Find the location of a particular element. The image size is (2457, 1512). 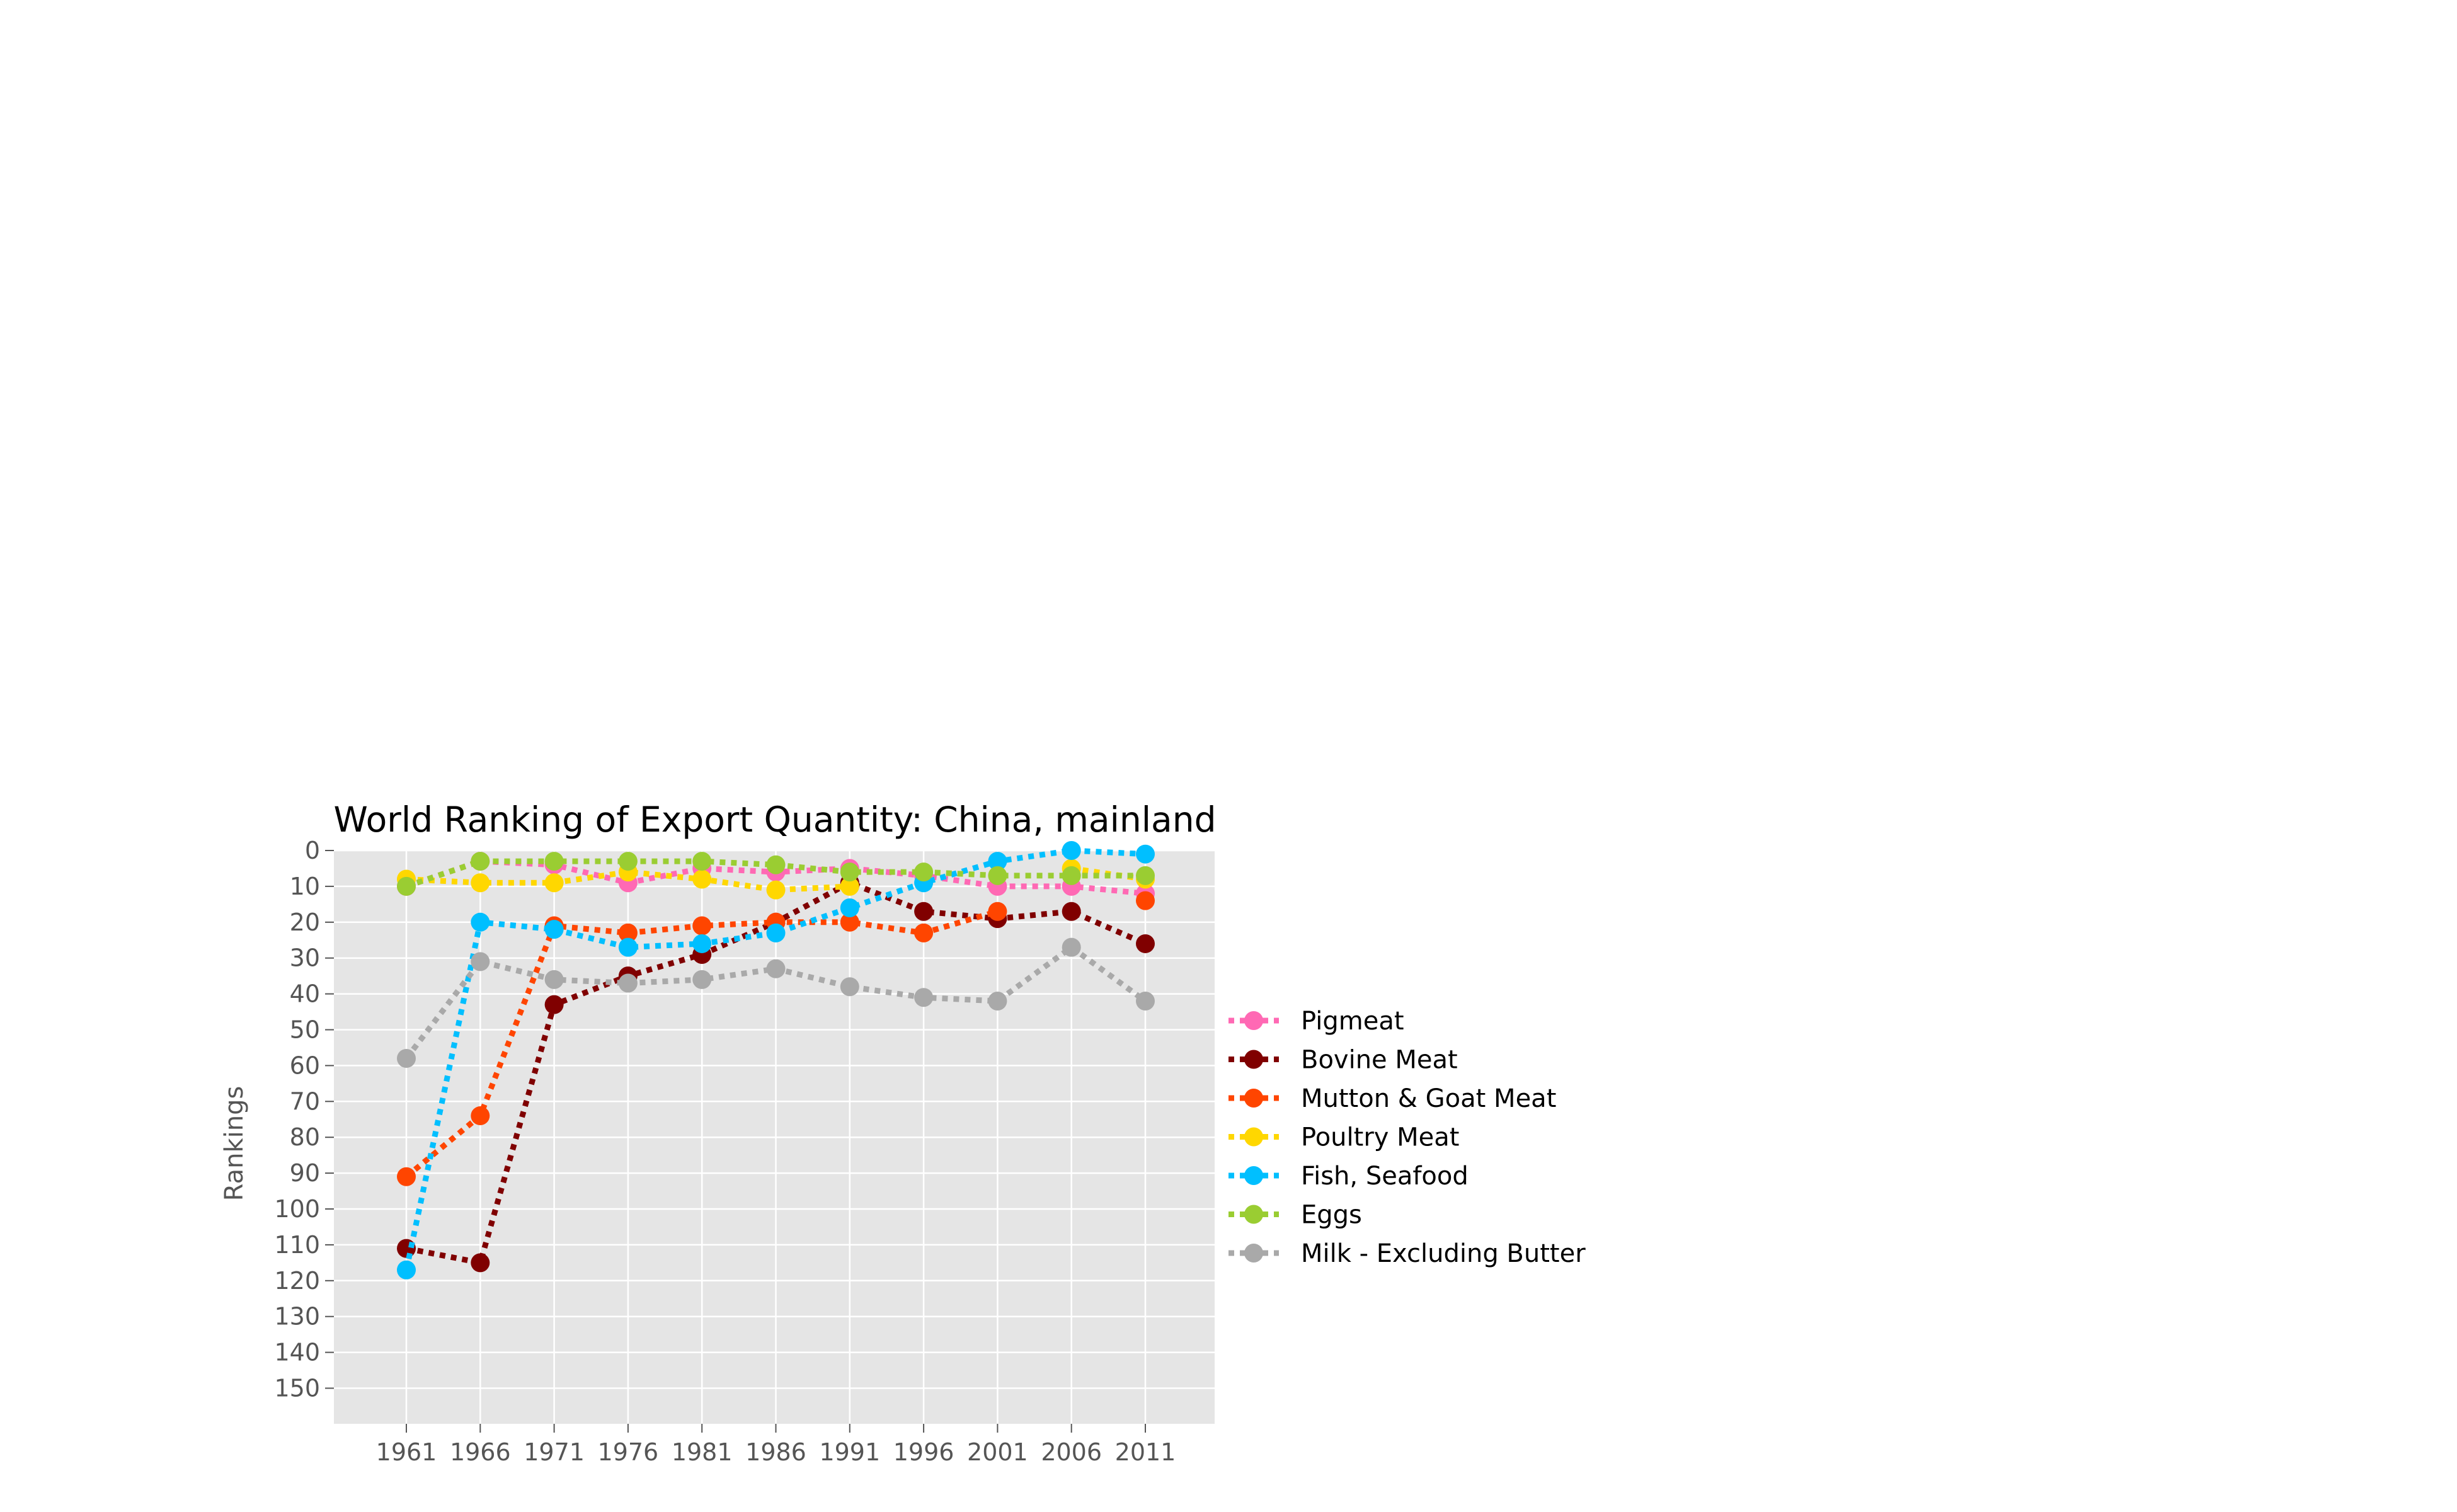

y-tick-label: 110 is located at coordinates (297, 1245).